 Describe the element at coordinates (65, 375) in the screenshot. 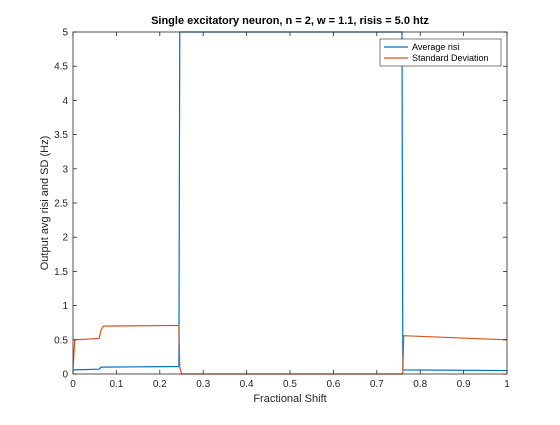

I see `y-tick-label: 0` at that location.